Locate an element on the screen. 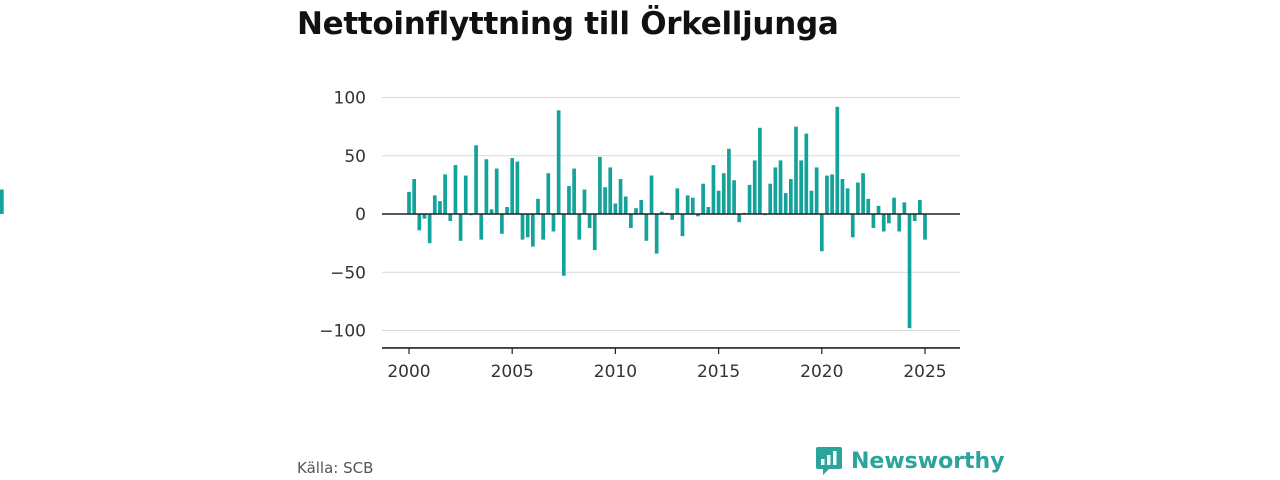  x-tick-label: 2020 is located at coordinates (821, 372).